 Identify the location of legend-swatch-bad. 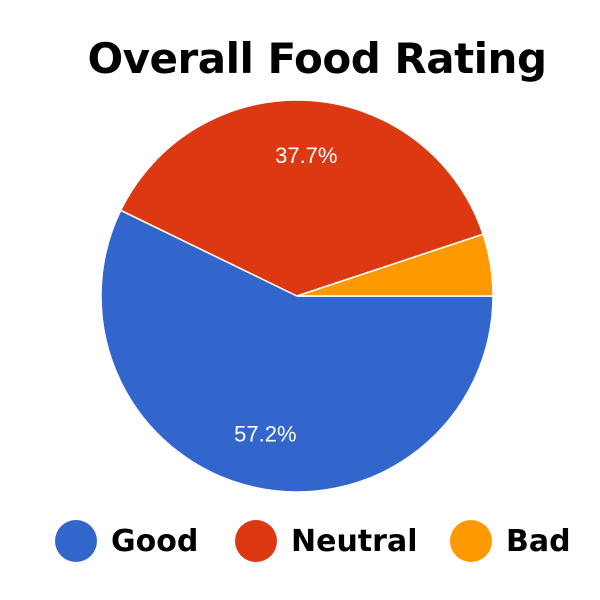
(471, 541).